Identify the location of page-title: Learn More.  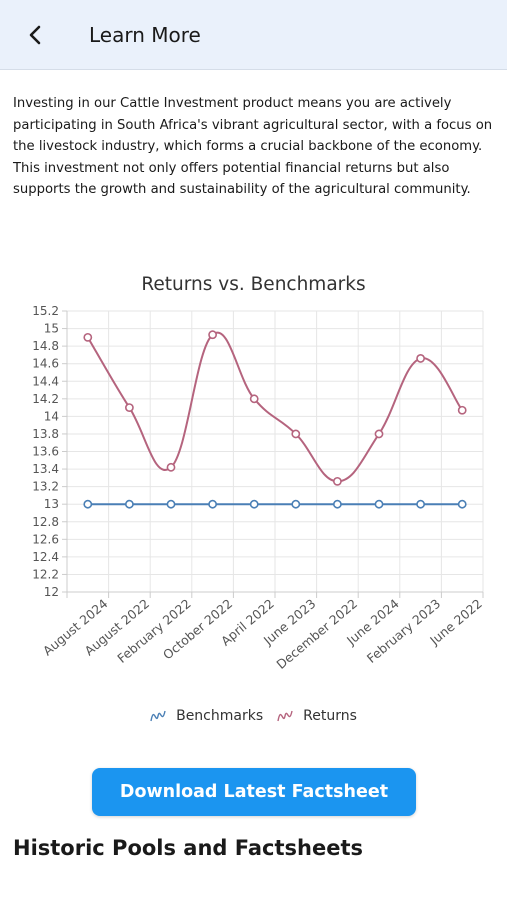
(145, 35).